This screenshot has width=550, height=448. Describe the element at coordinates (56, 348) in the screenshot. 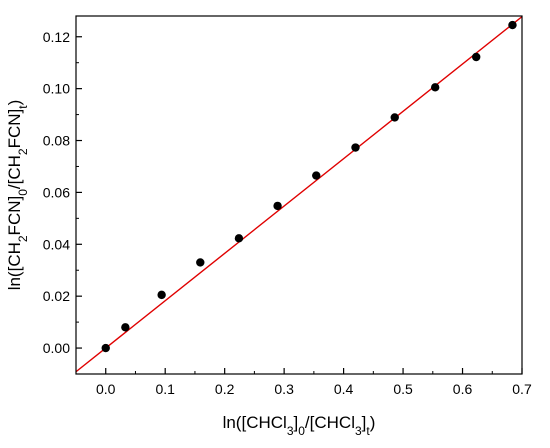

I see `y-tick-label: 0.00` at that location.